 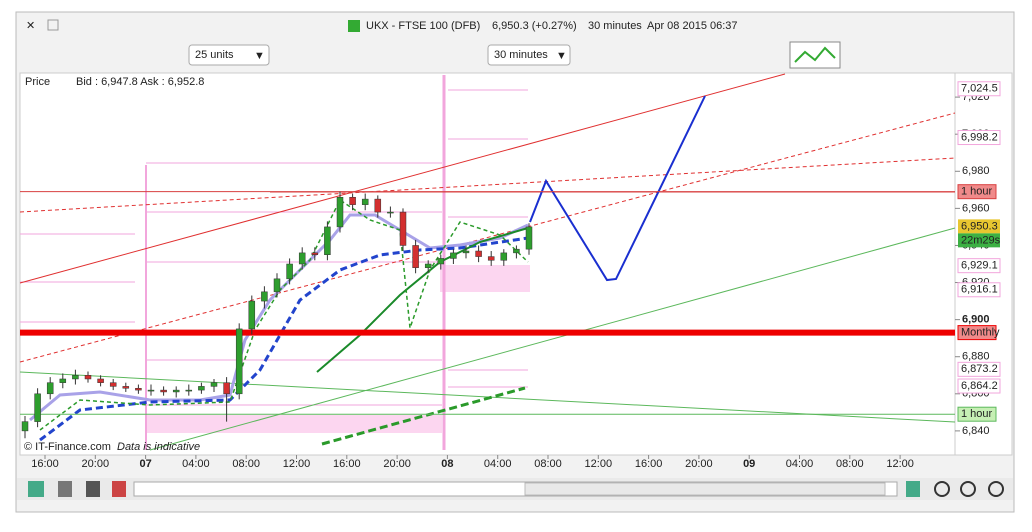 I want to click on toolbar-icons, so click(x=516, y=489).